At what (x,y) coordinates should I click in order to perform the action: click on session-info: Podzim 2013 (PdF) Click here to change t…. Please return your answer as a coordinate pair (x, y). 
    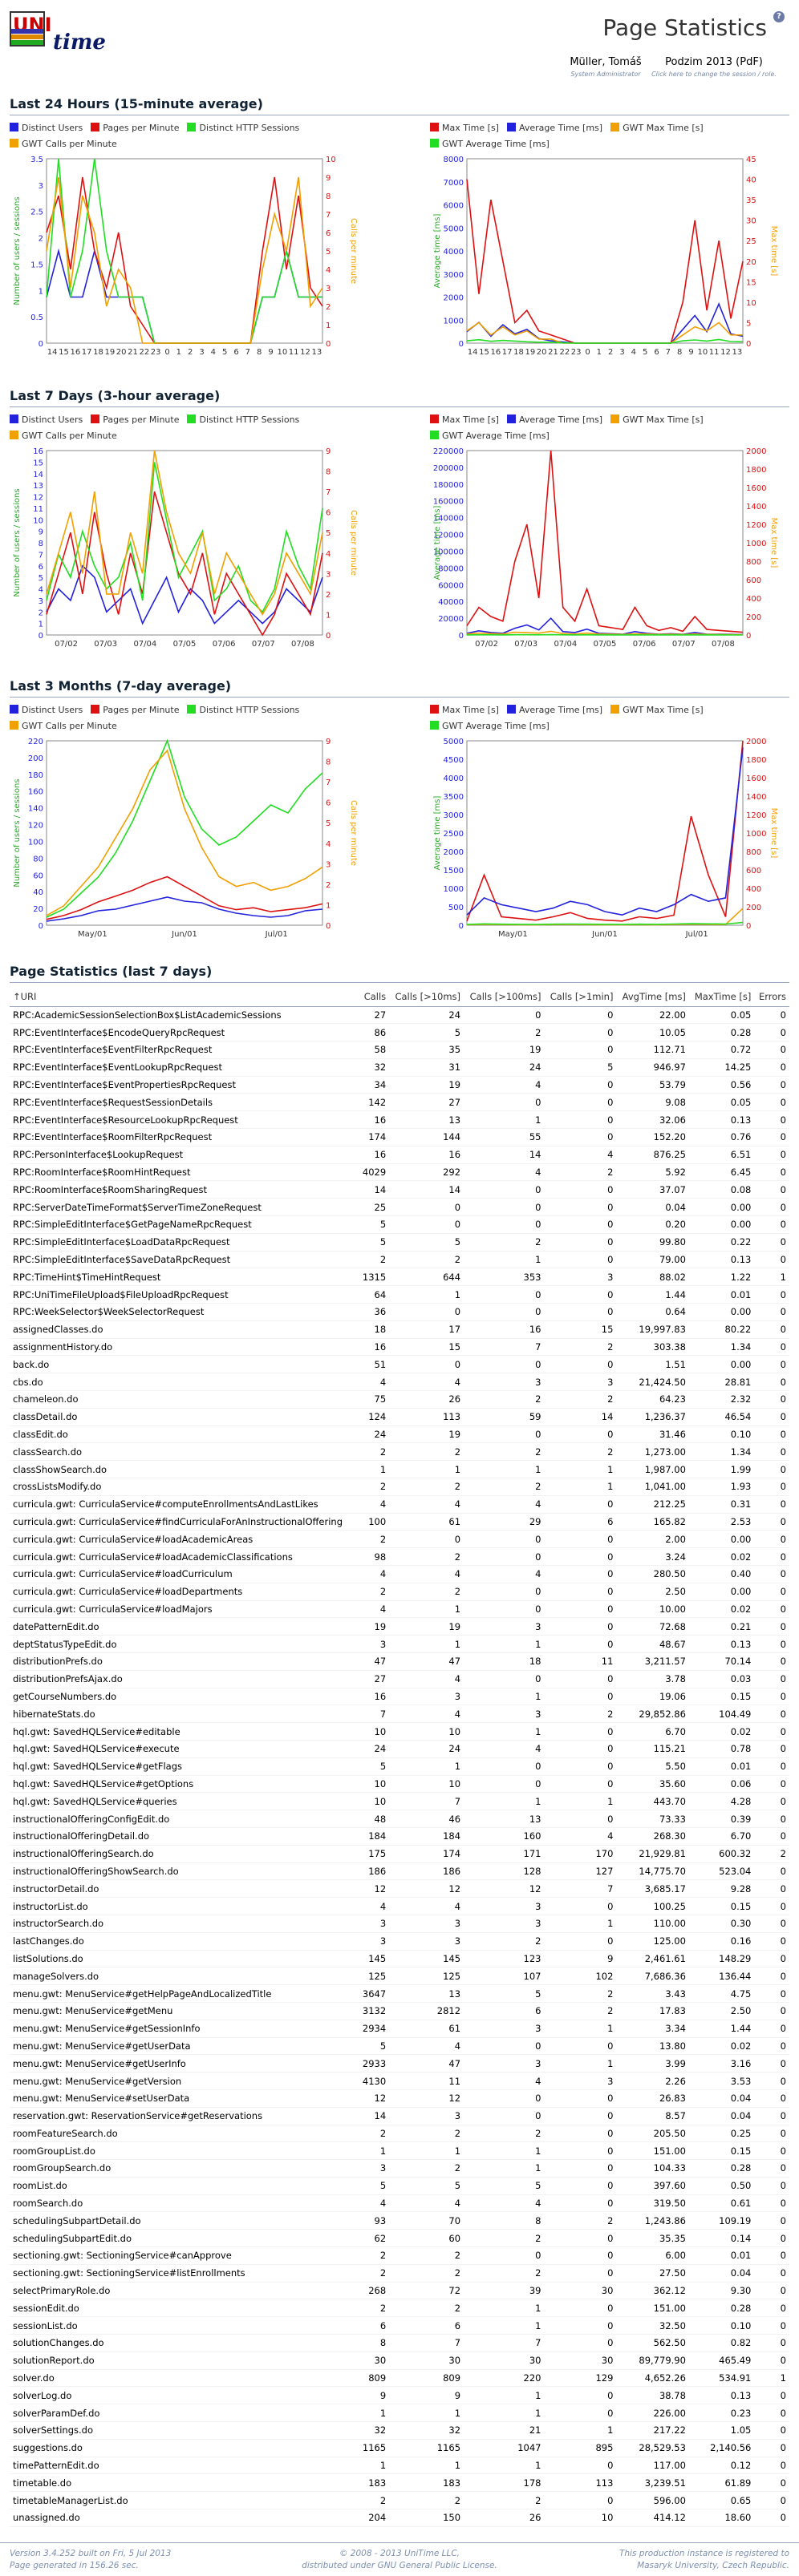
    Looking at the image, I should click on (714, 67).